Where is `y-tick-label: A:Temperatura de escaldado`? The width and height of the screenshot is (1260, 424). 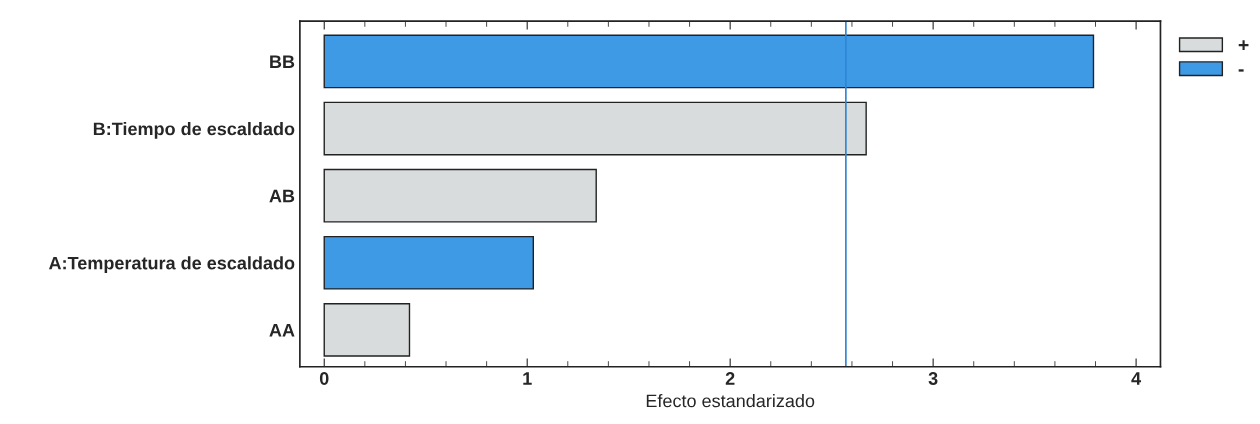 y-tick-label: A:Temperatura de escaldado is located at coordinates (171, 265).